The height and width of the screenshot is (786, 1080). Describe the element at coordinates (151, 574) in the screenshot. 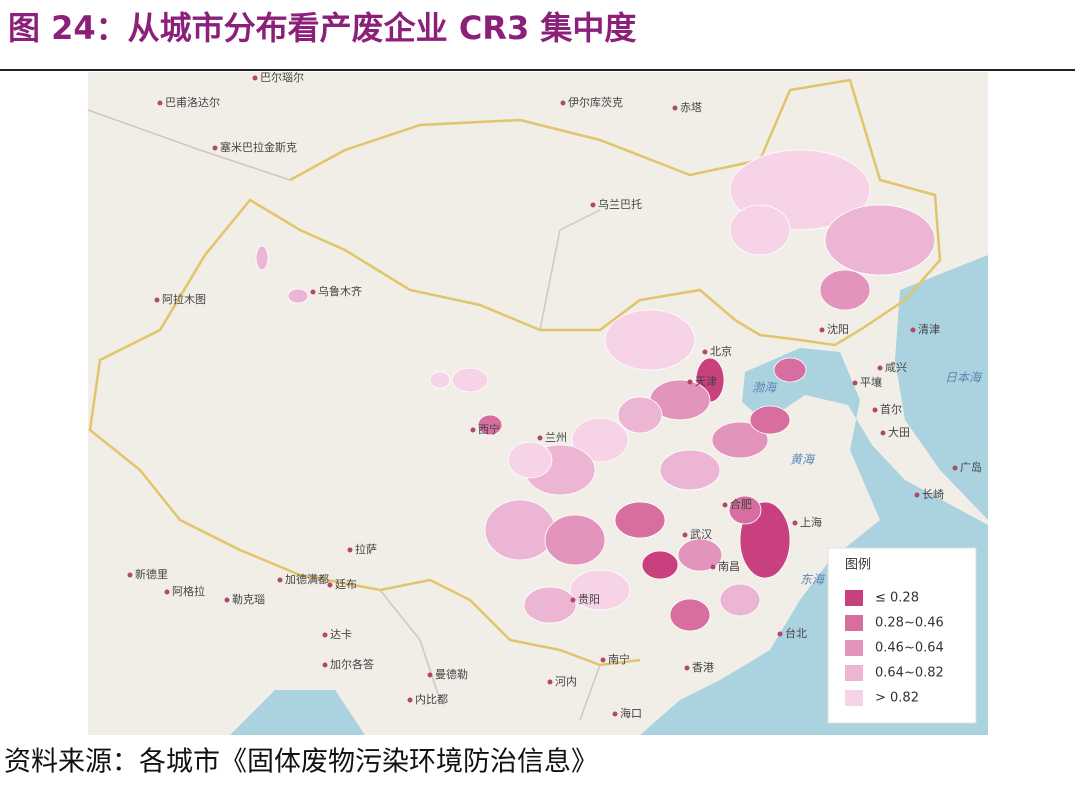

I see `place-label: 新德里` at that location.